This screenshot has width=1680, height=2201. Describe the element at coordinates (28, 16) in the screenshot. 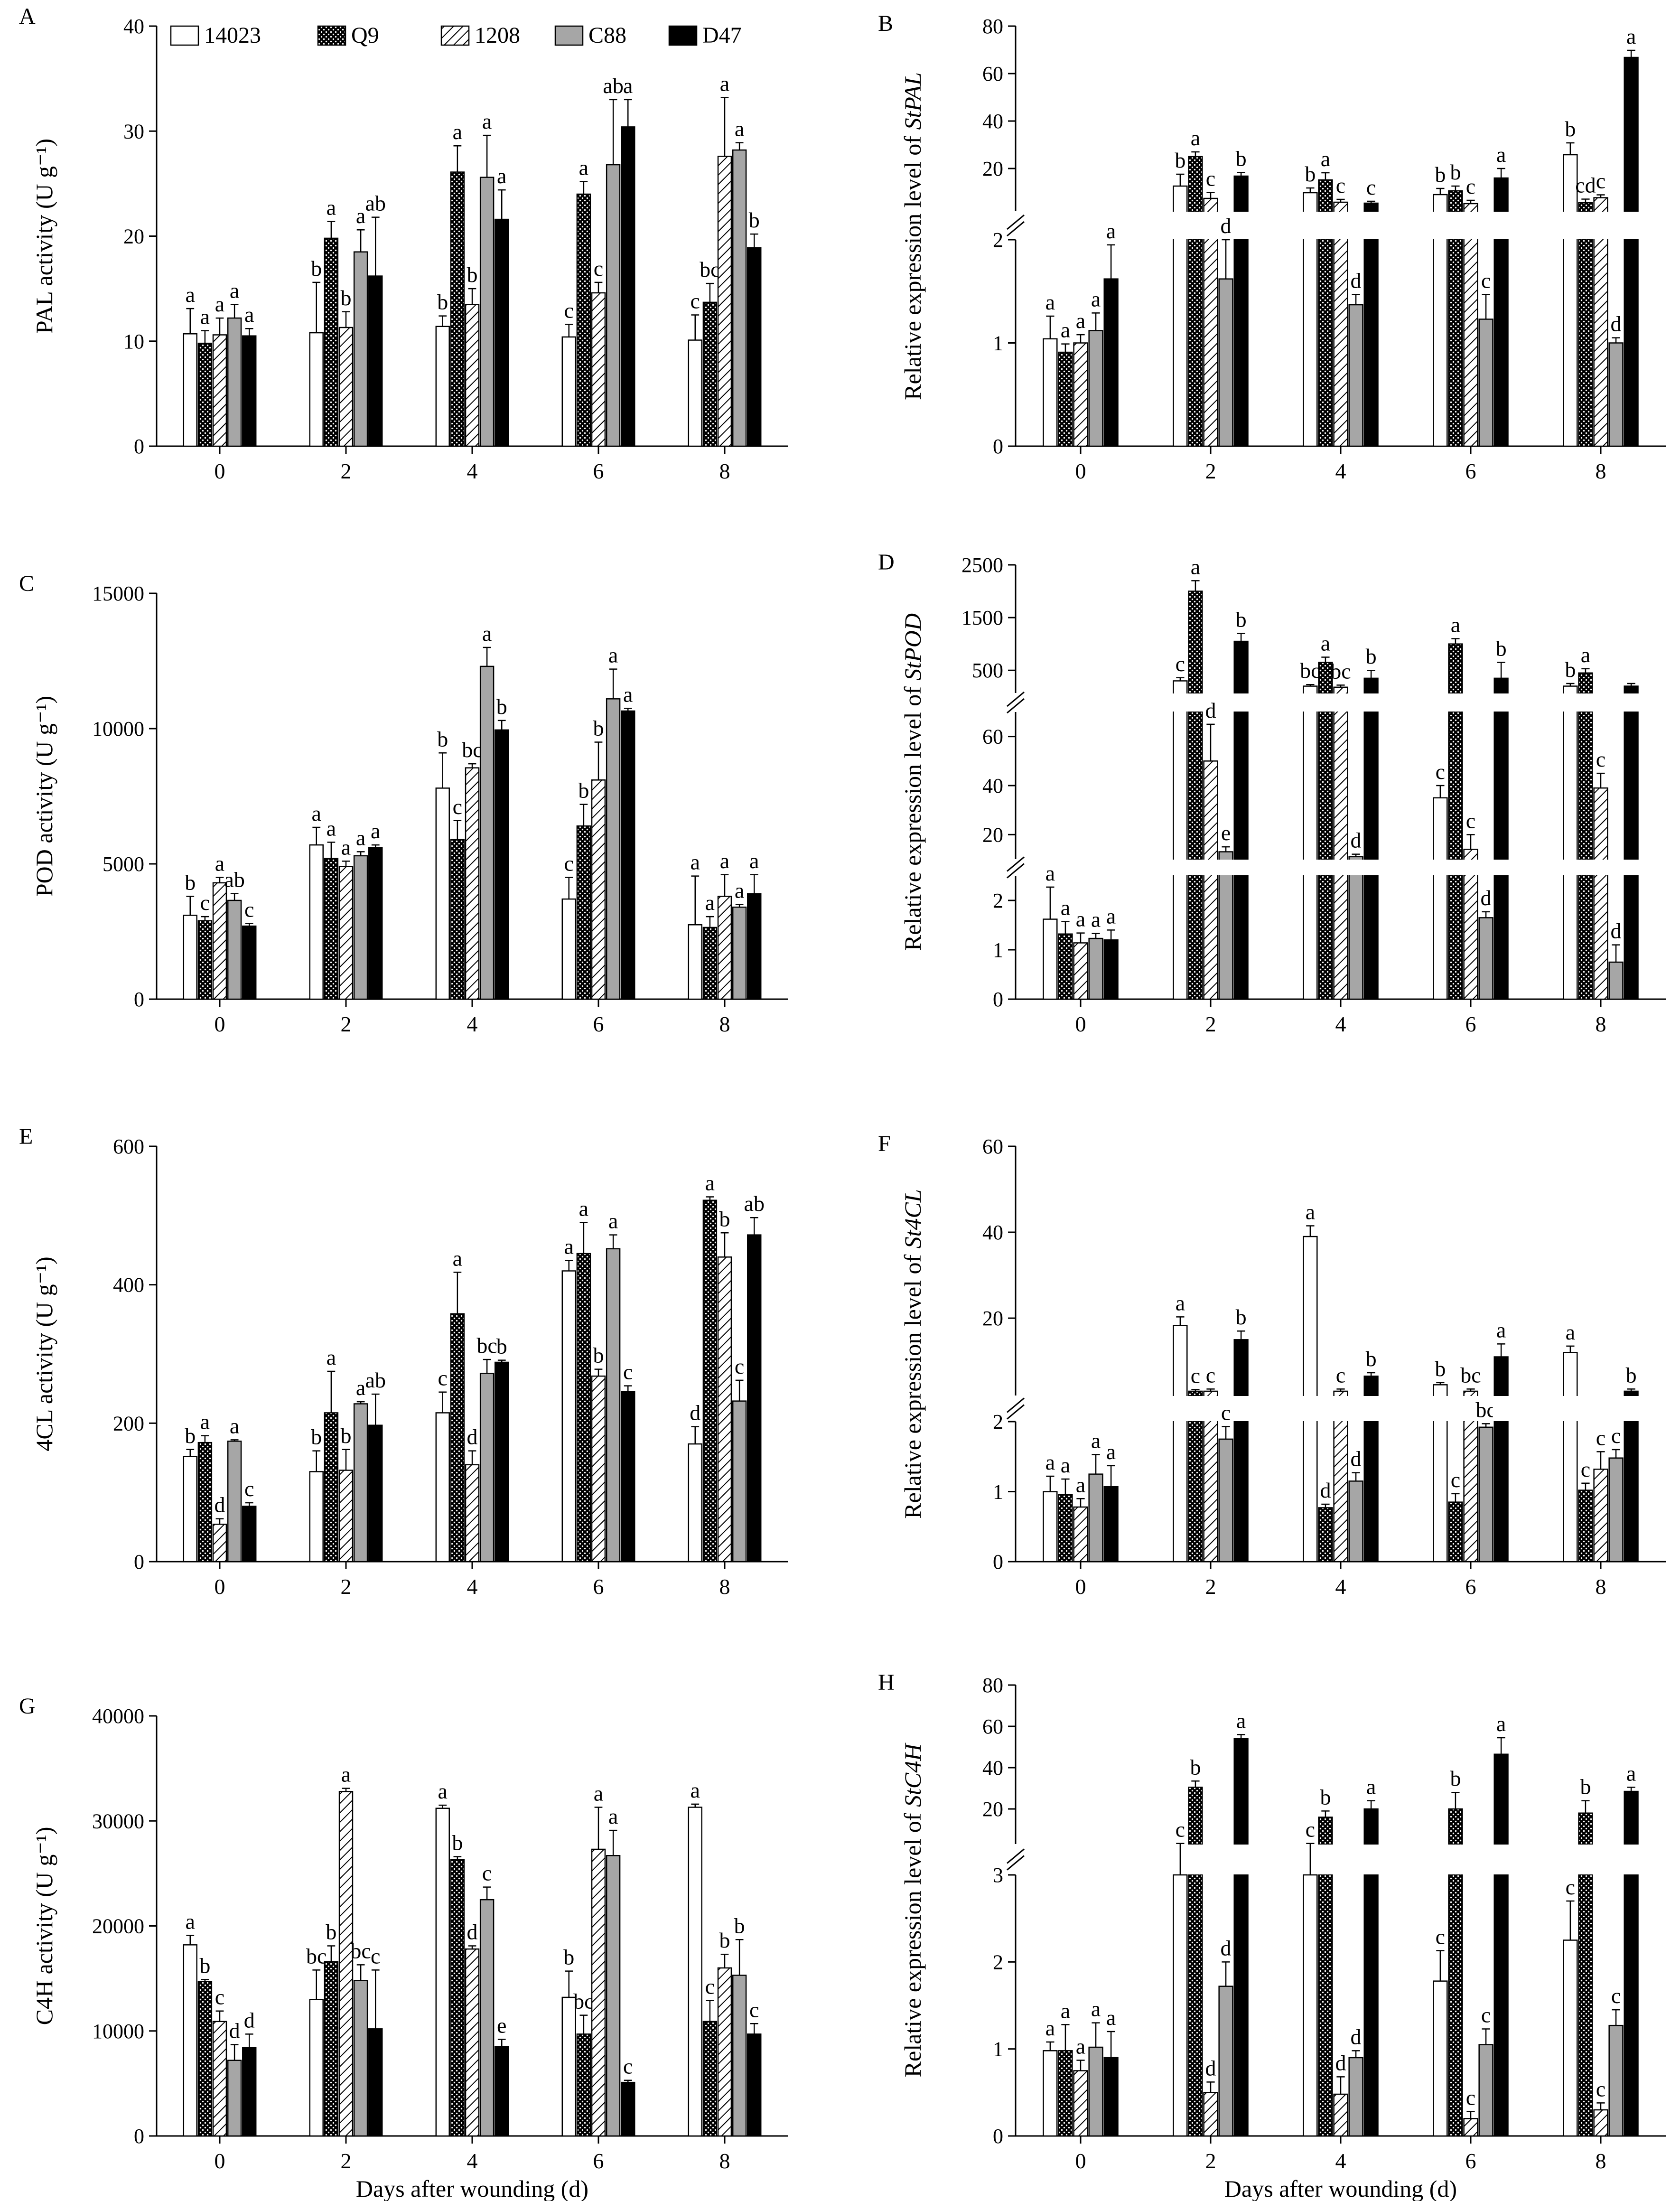

I see `panel-letter: A` at that location.